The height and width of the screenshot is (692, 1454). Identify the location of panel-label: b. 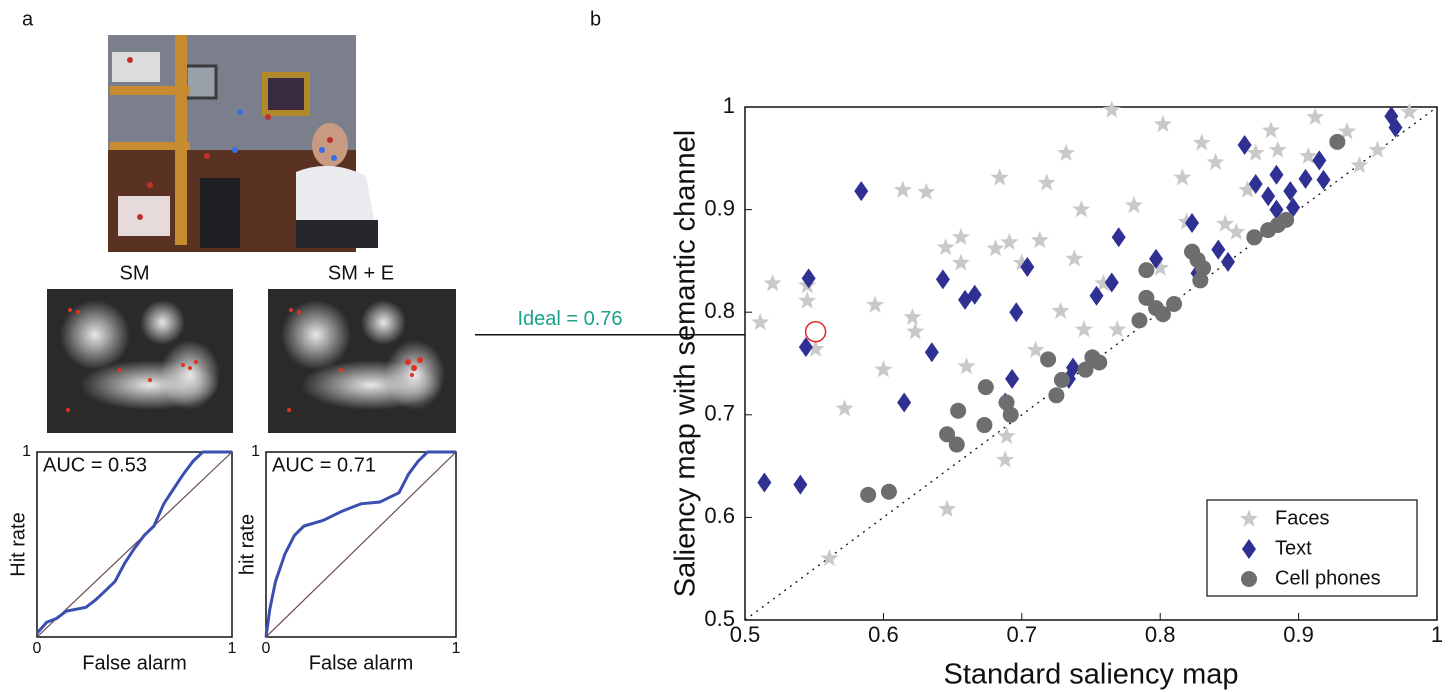
(595, 19).